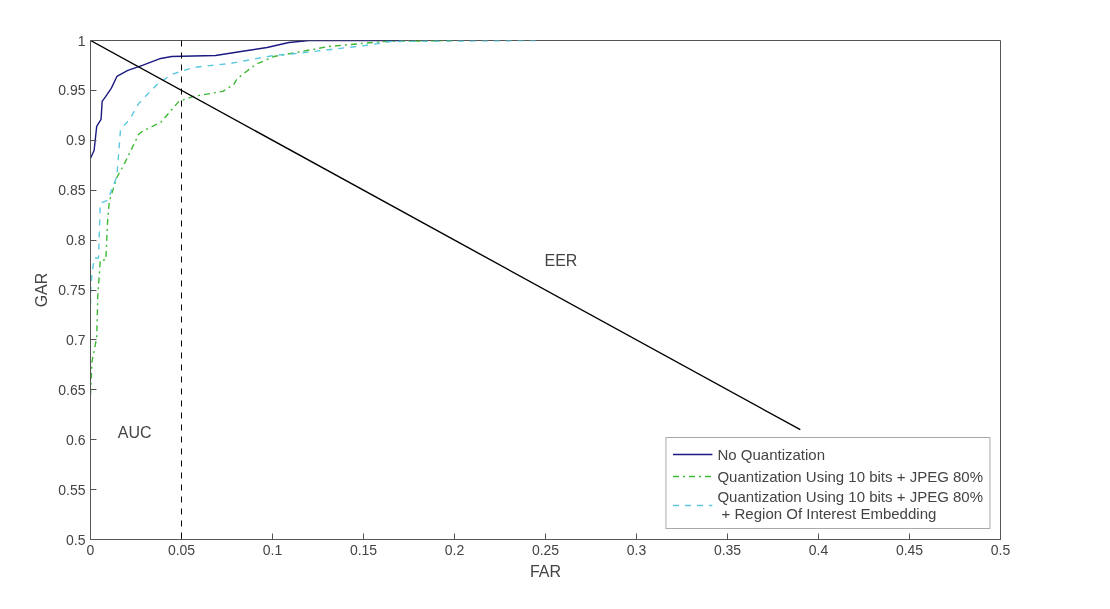 The height and width of the screenshot is (609, 1110). I want to click on y-tick-label: 1, so click(81, 40).